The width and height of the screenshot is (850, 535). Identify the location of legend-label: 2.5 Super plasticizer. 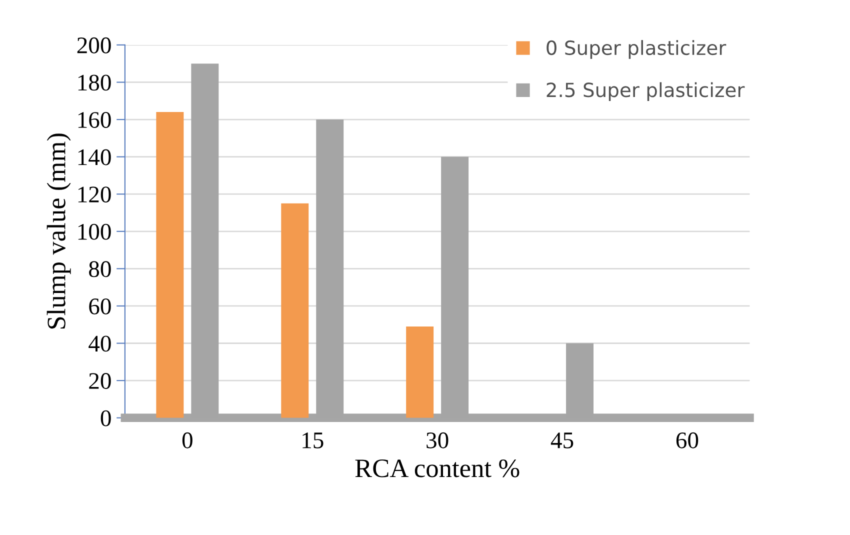
(645, 92).